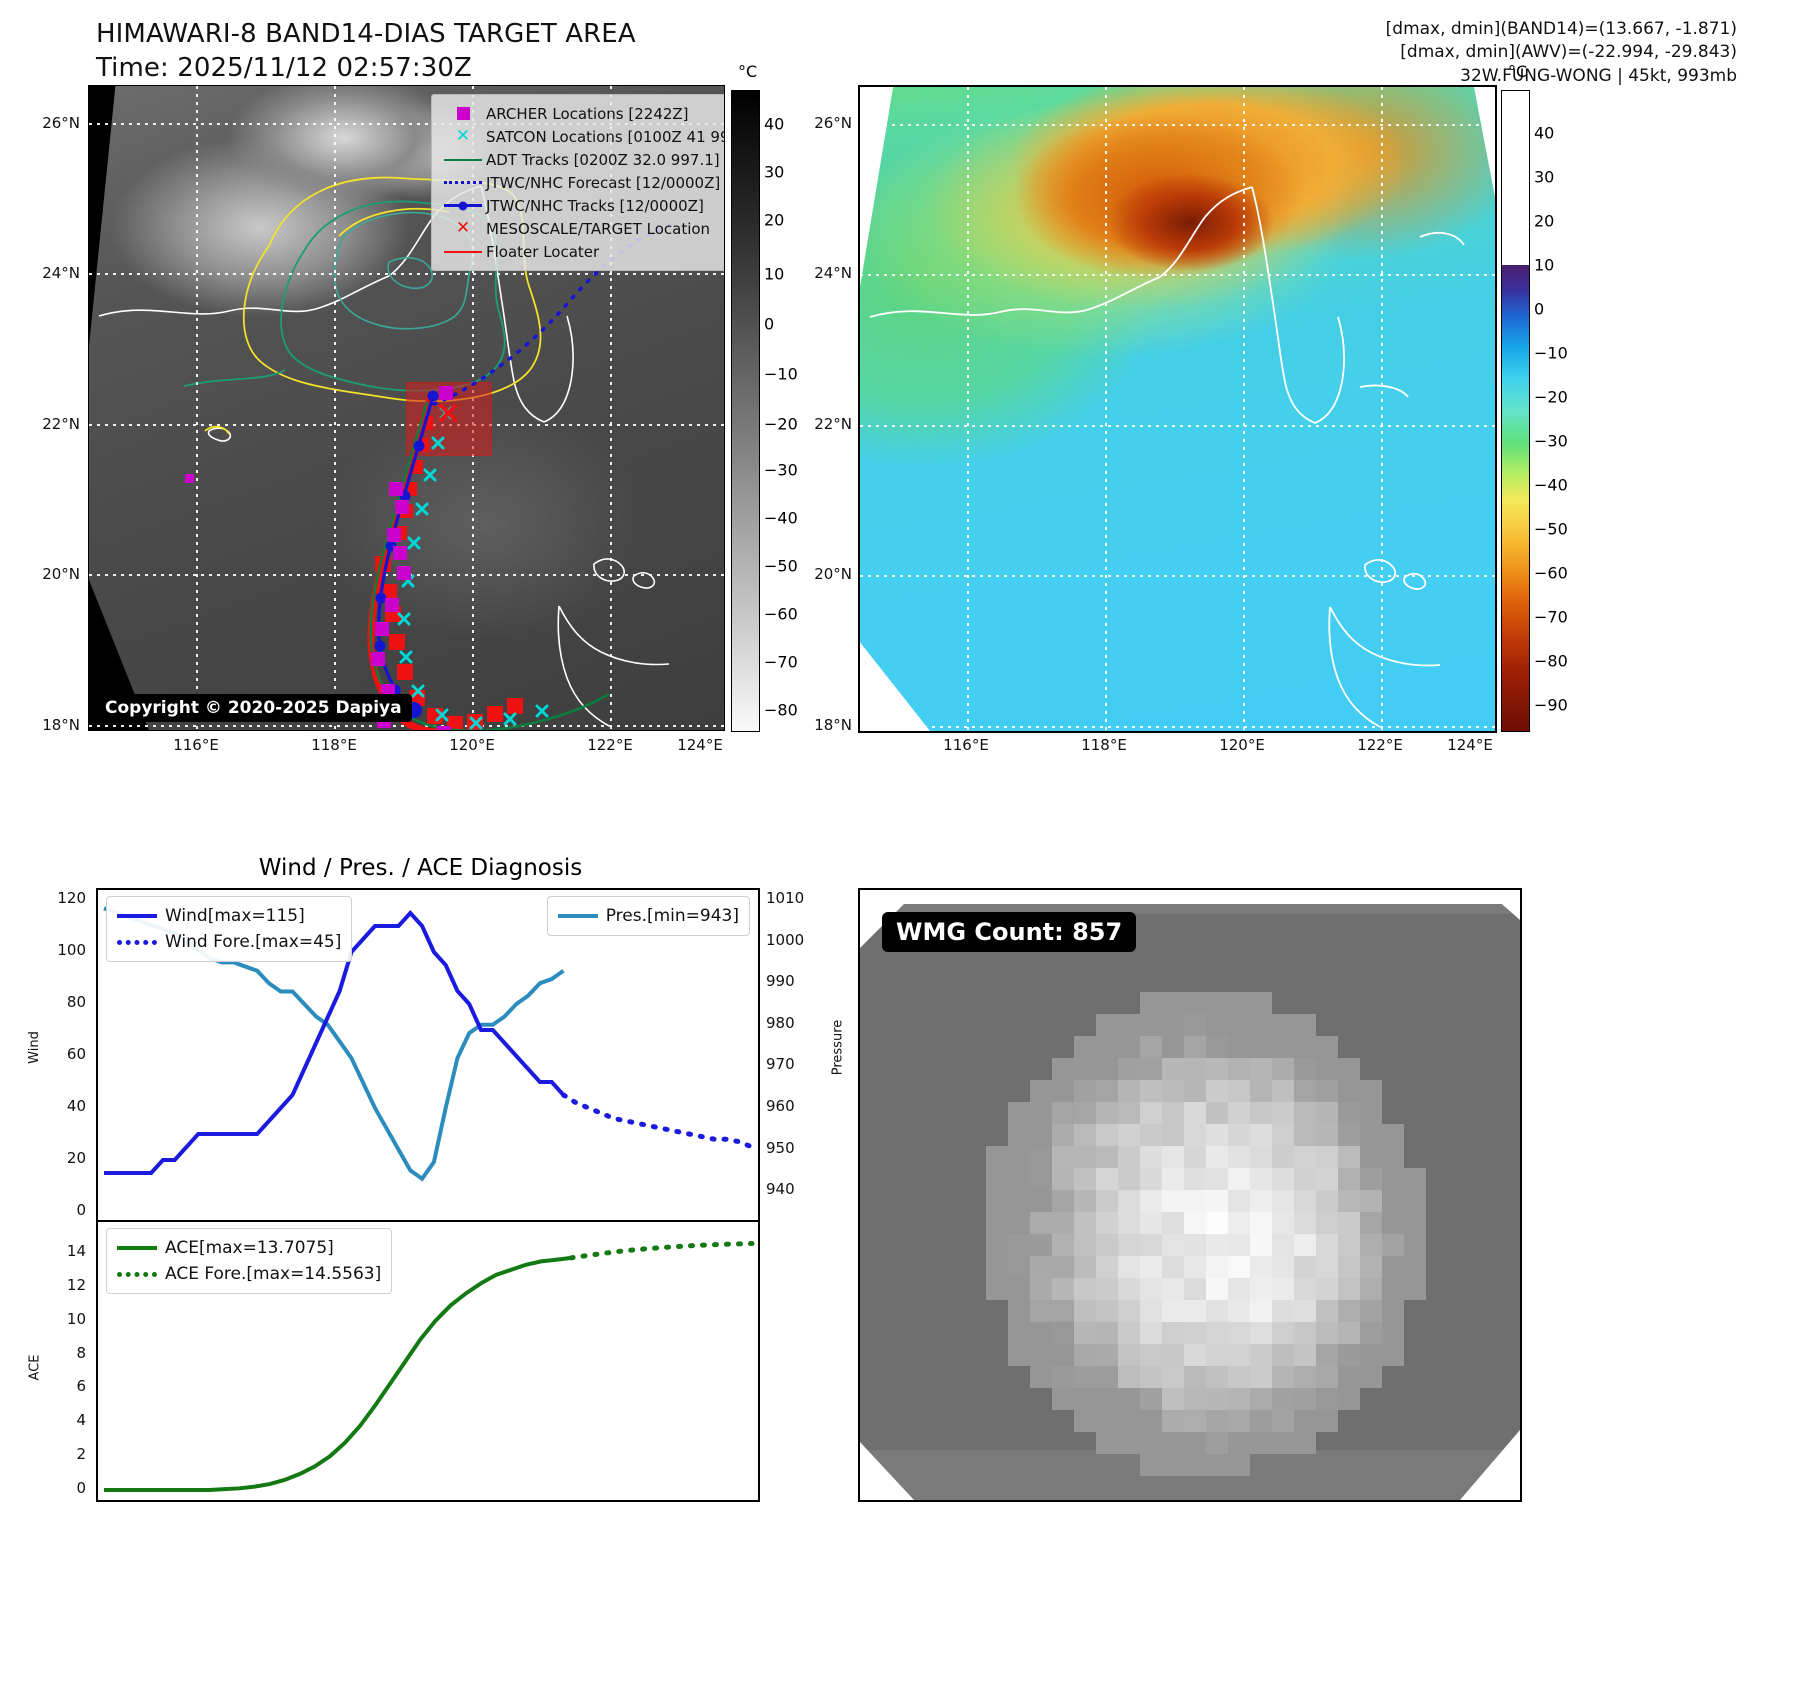  What do you see at coordinates (429, 1366) in the screenshot?
I see `ace-chart-plot` at bounding box center [429, 1366].